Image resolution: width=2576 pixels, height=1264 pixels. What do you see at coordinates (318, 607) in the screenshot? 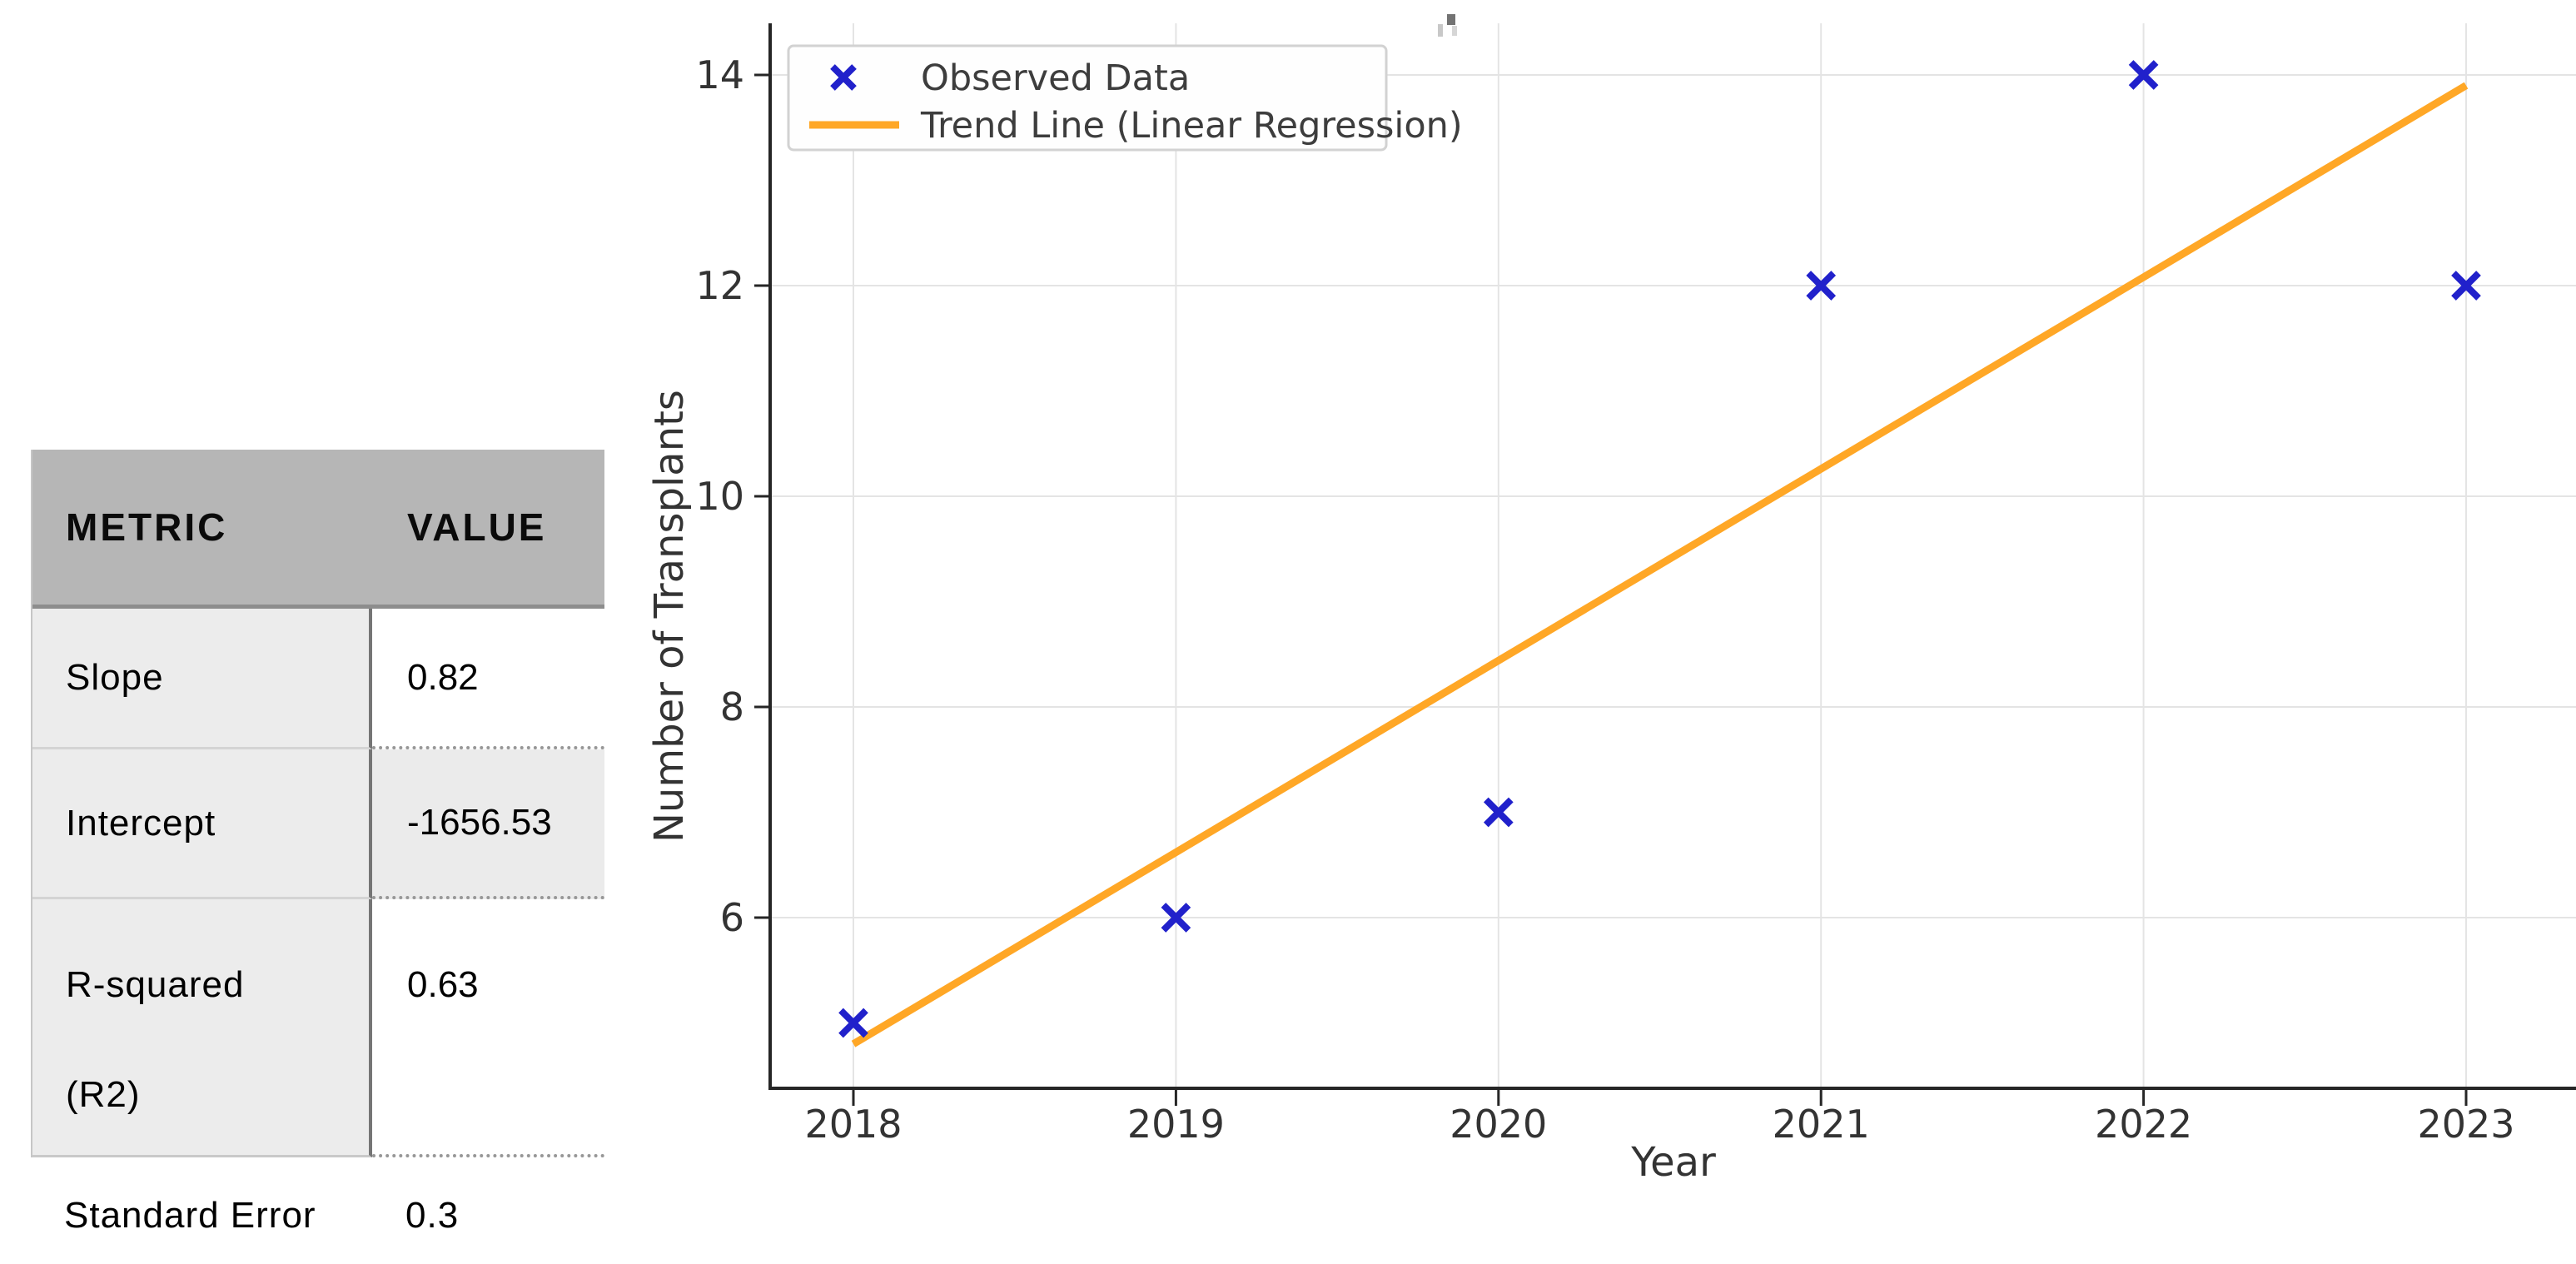
I see `header-divider` at bounding box center [318, 607].